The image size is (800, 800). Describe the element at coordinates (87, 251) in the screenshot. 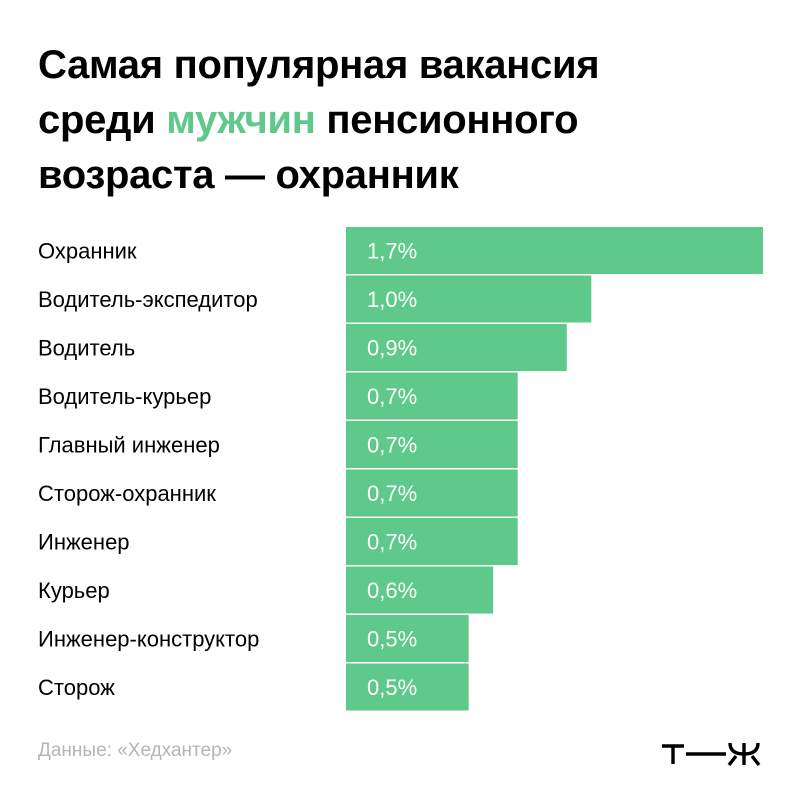

I see `category-label: Охранник` at that location.